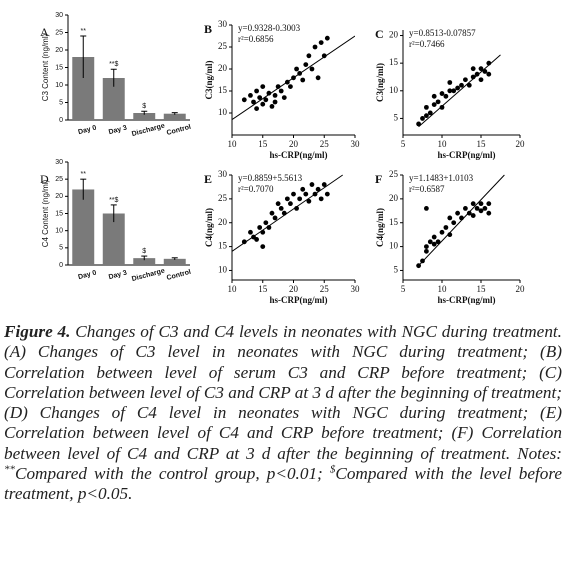 Image resolution: width=568 pixels, height=571 pixels. What do you see at coordinates (172, 474) in the screenshot?
I see `caption-text: Compared with the control group, p<0.01;` at bounding box center [172, 474].